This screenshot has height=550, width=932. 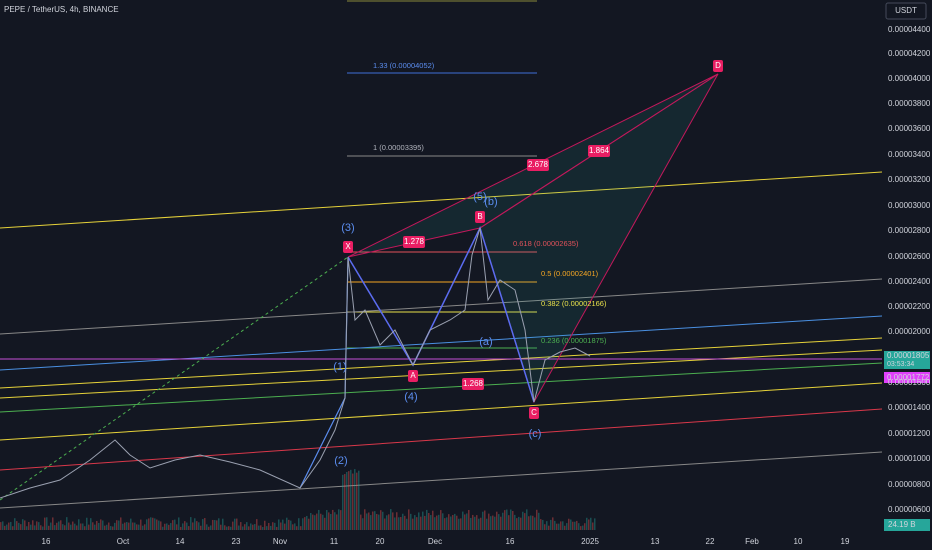 I want to click on price-label: 0.00003200, so click(x=909, y=179).